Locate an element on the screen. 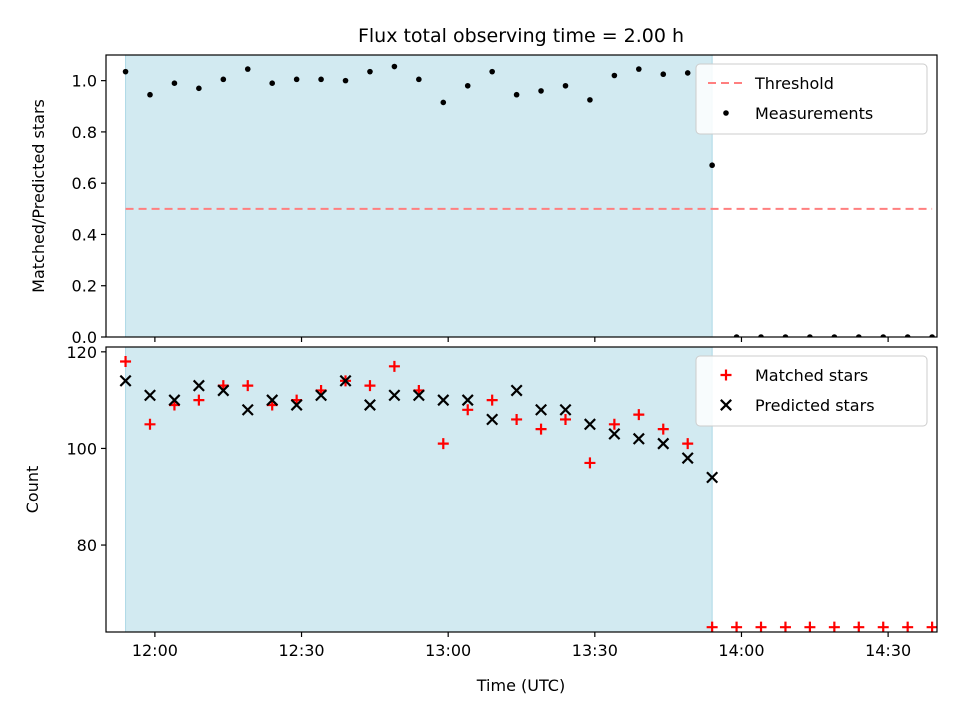 The width and height of the screenshot is (960, 720). legend-label: Predicted stars is located at coordinates (815, 405).